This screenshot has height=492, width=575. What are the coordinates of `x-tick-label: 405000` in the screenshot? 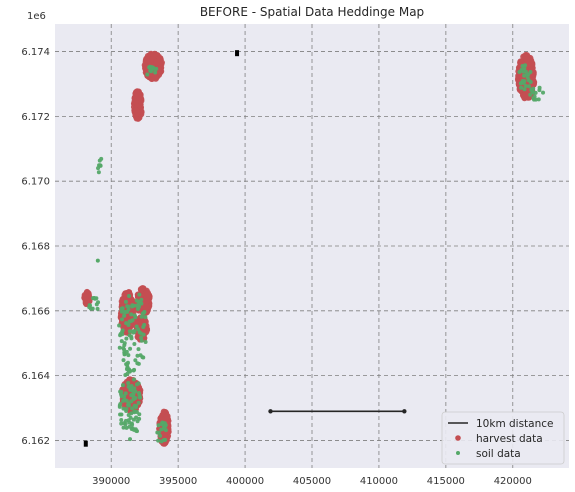 It's located at (312, 481).